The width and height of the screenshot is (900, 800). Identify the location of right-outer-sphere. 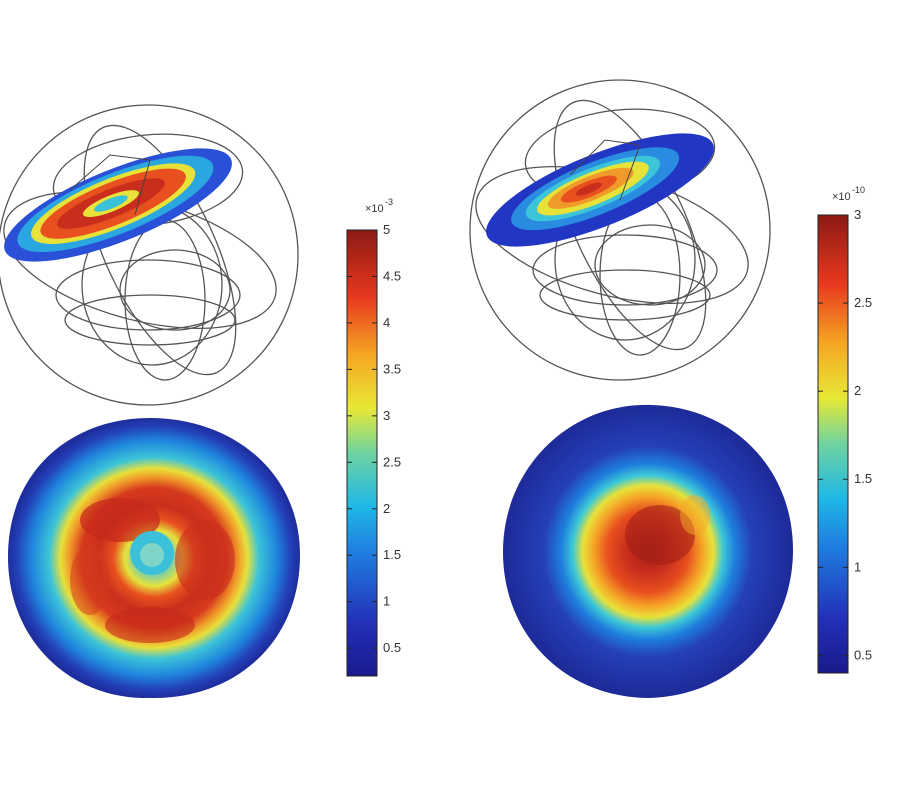
(620, 230).